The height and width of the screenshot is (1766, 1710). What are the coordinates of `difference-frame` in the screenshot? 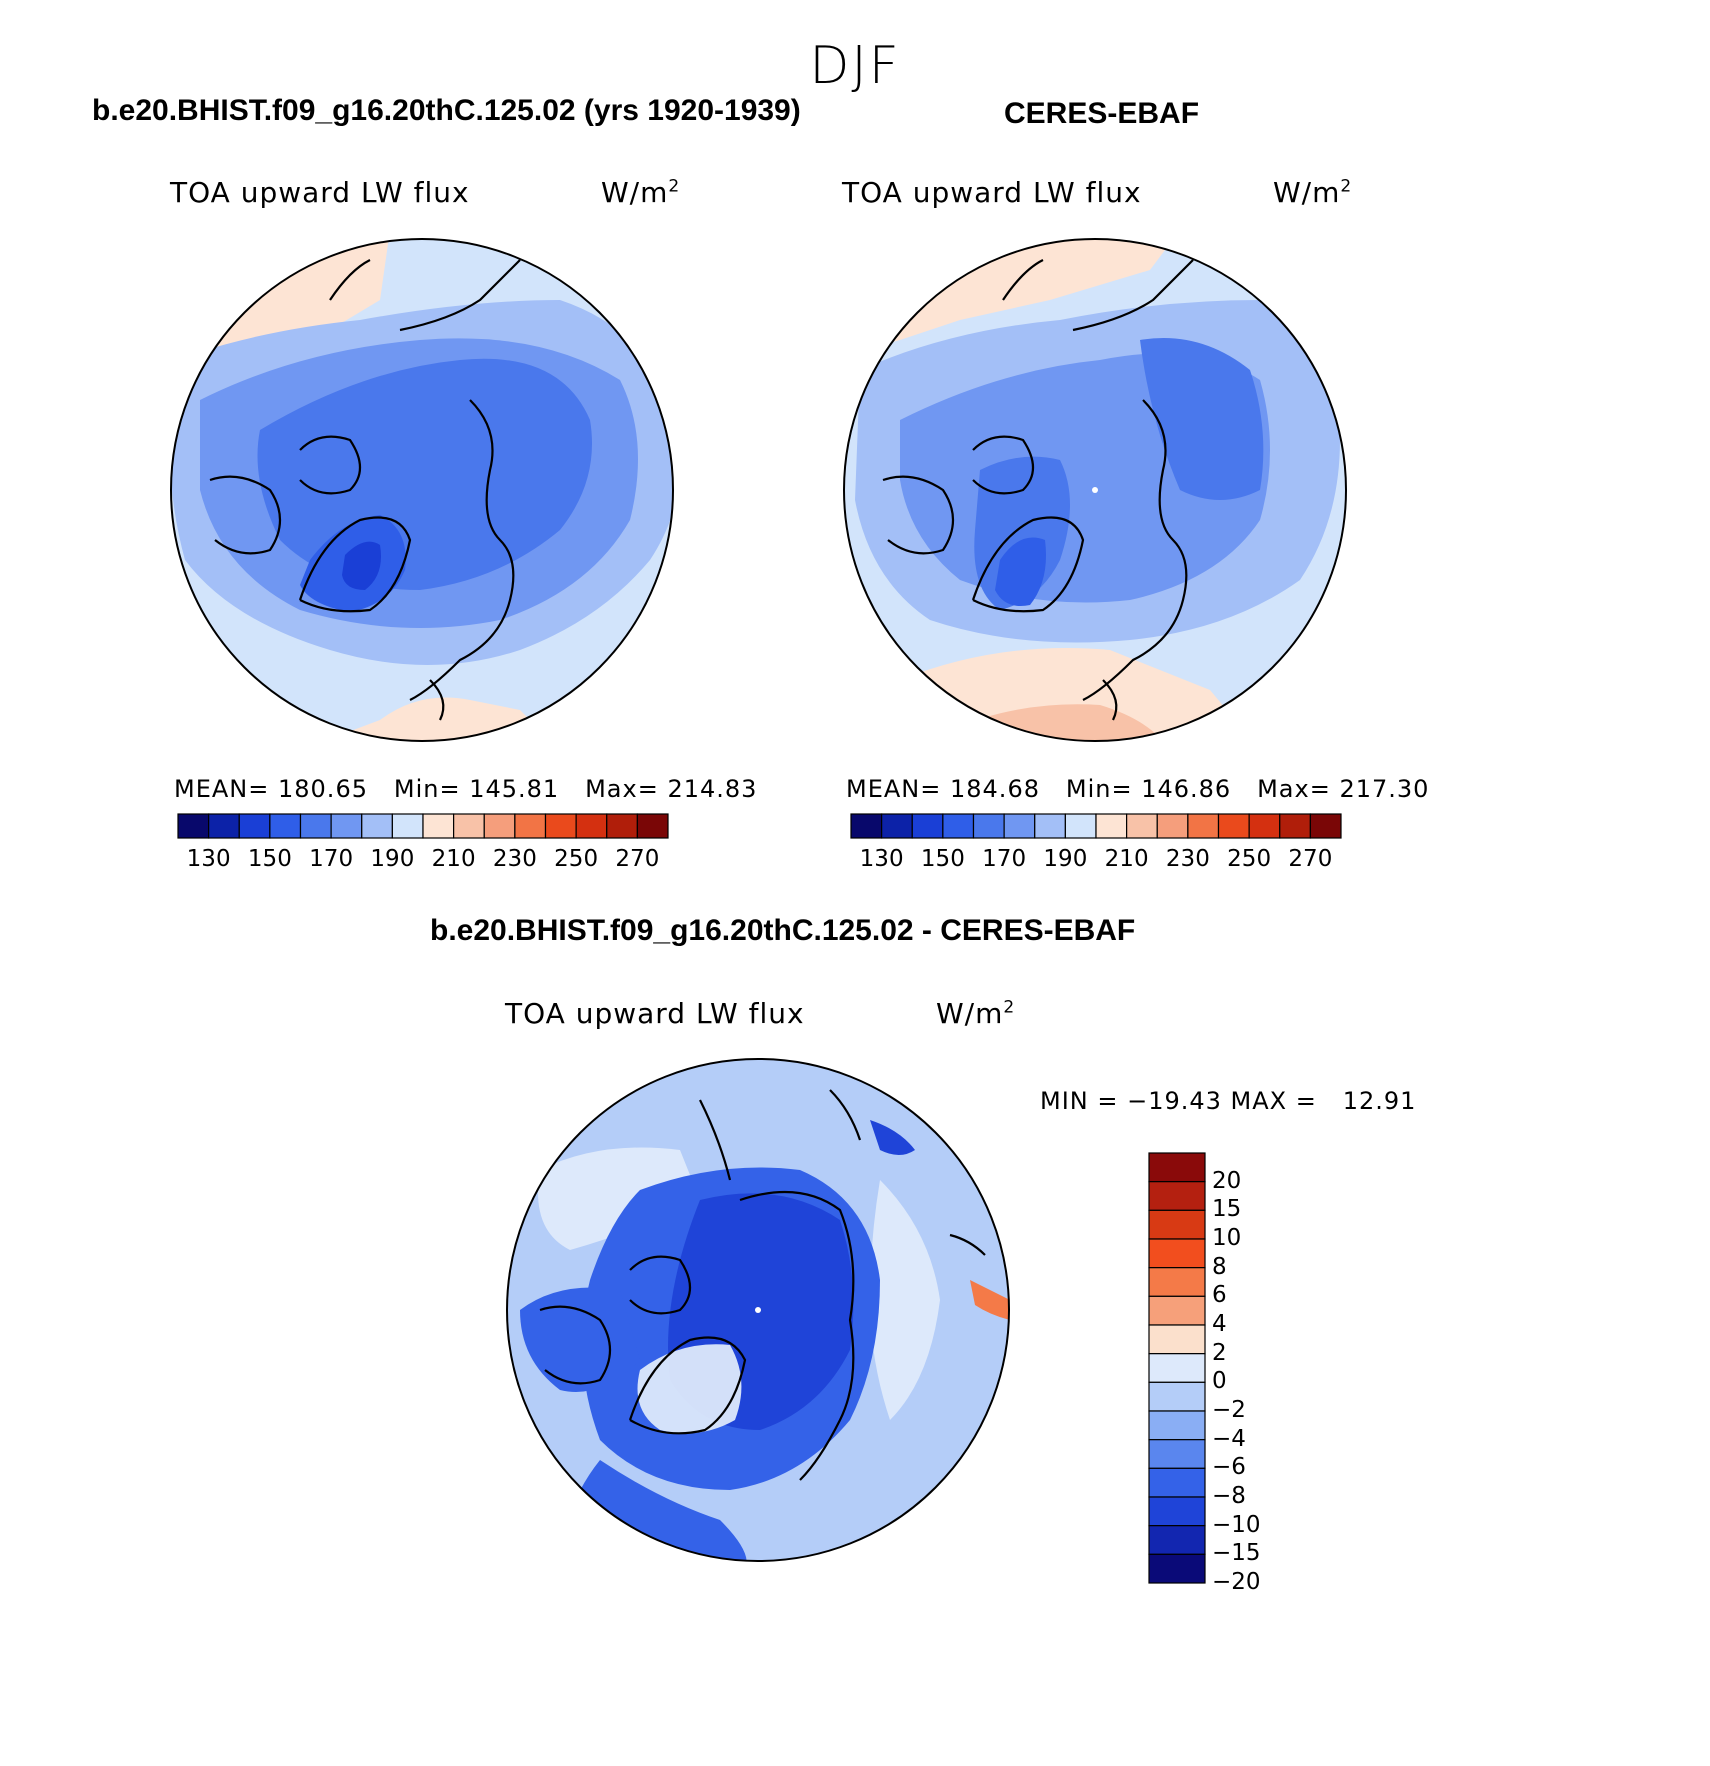 It's located at (758, 1310).